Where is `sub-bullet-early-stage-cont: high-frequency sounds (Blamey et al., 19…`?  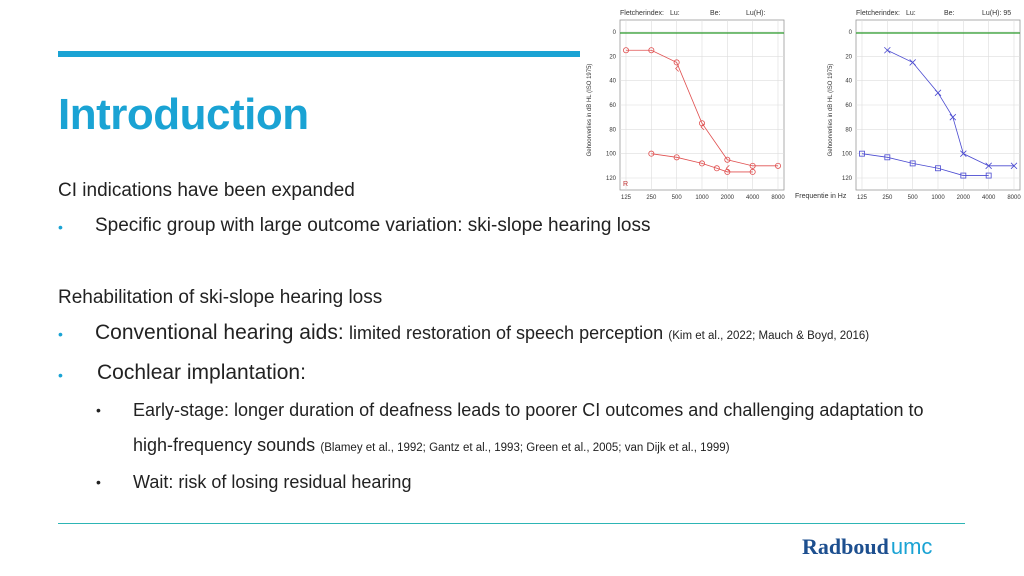 sub-bullet-early-stage-cont: high-frequency sounds (Blamey et al., 19… is located at coordinates (431, 446).